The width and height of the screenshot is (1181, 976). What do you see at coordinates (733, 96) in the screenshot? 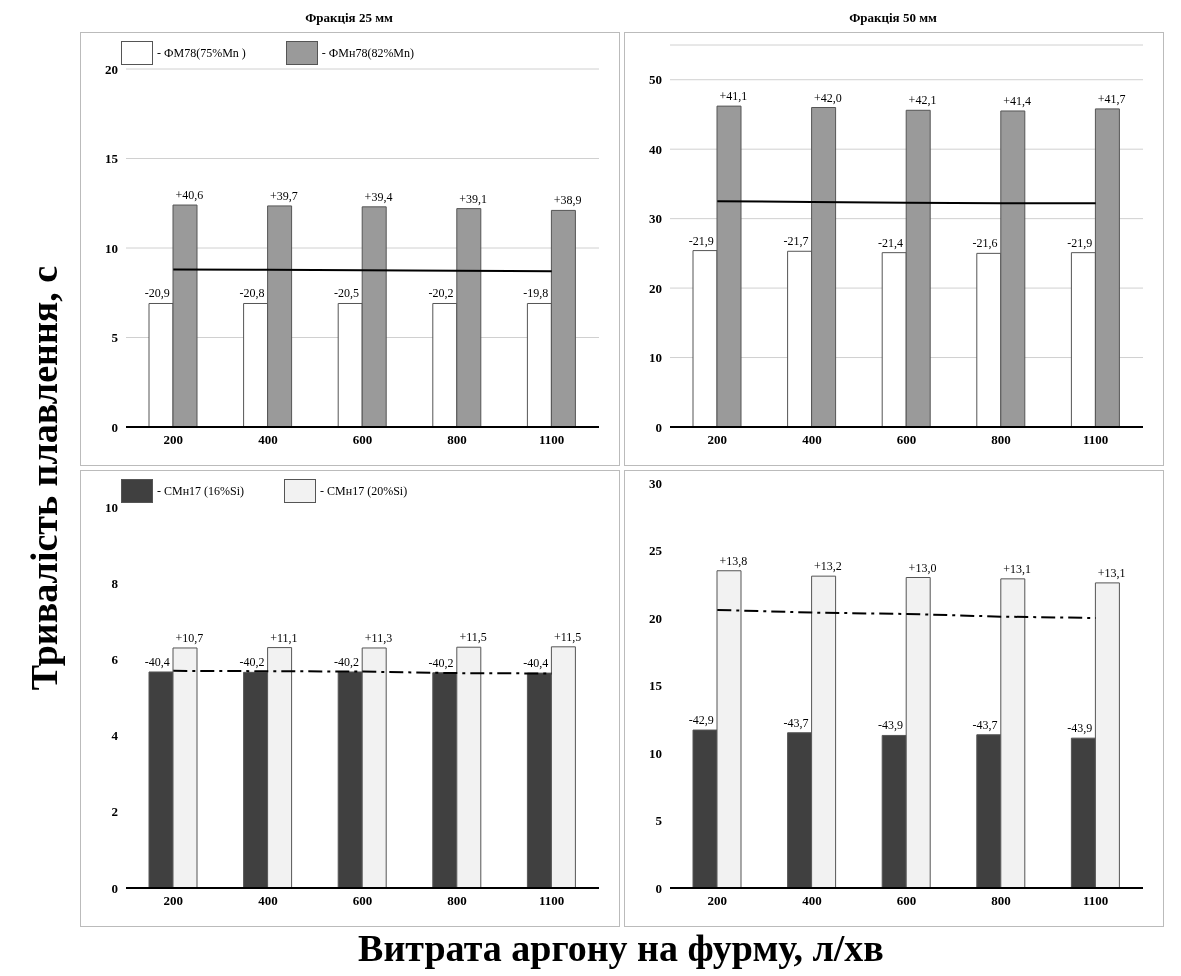
I see `annotation: +41,1` at bounding box center [733, 96].